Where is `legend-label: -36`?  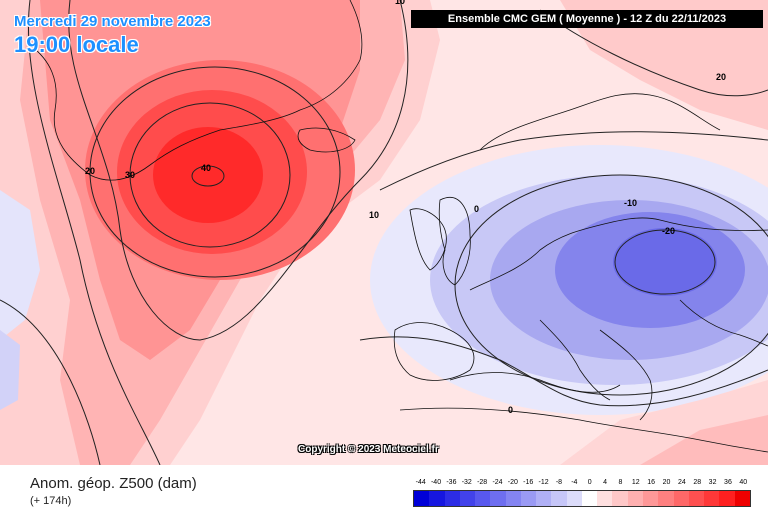 legend-label: -36 is located at coordinates (451, 482).